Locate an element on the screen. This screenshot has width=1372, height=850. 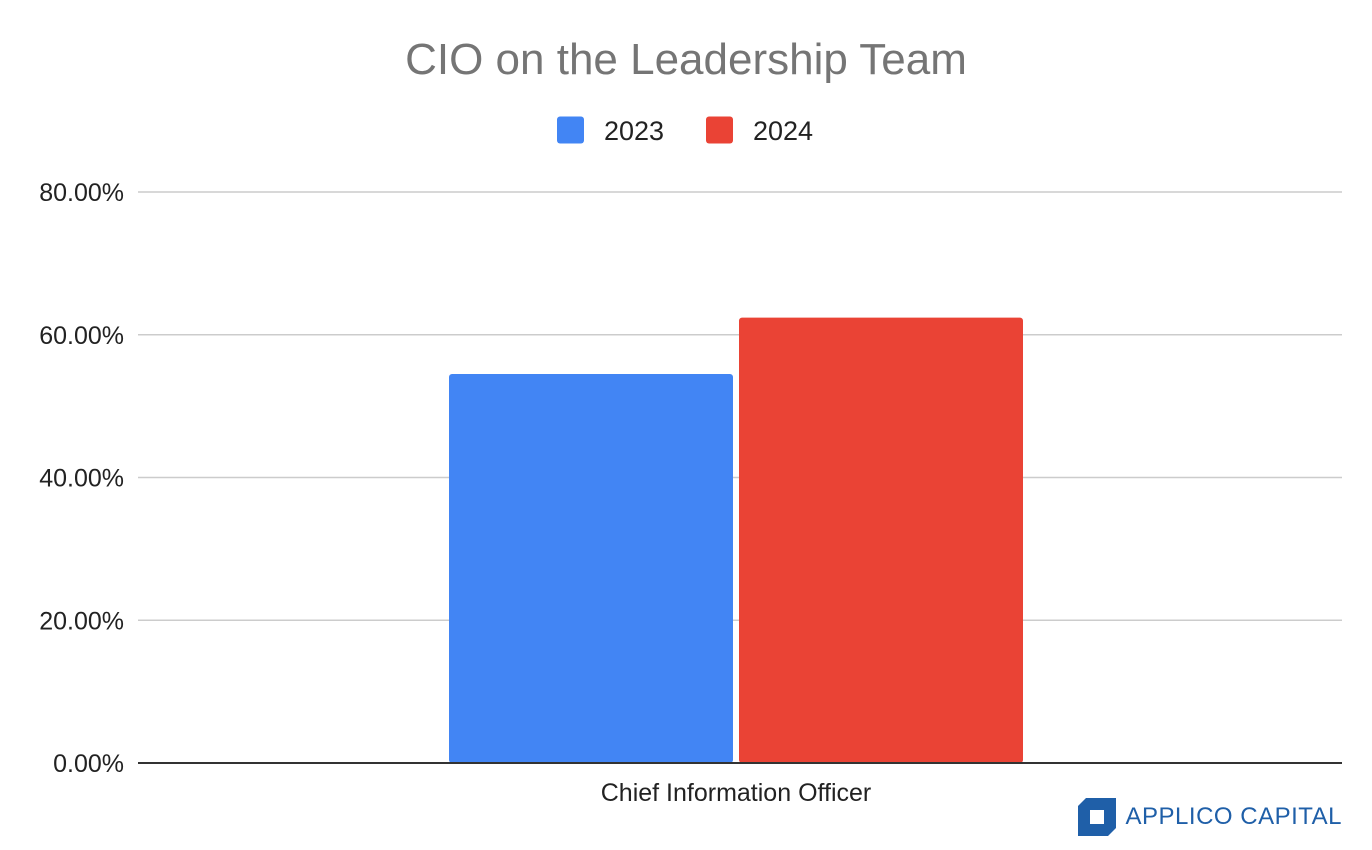
x-axis: Chief Information Officer is located at coordinates (740, 784).